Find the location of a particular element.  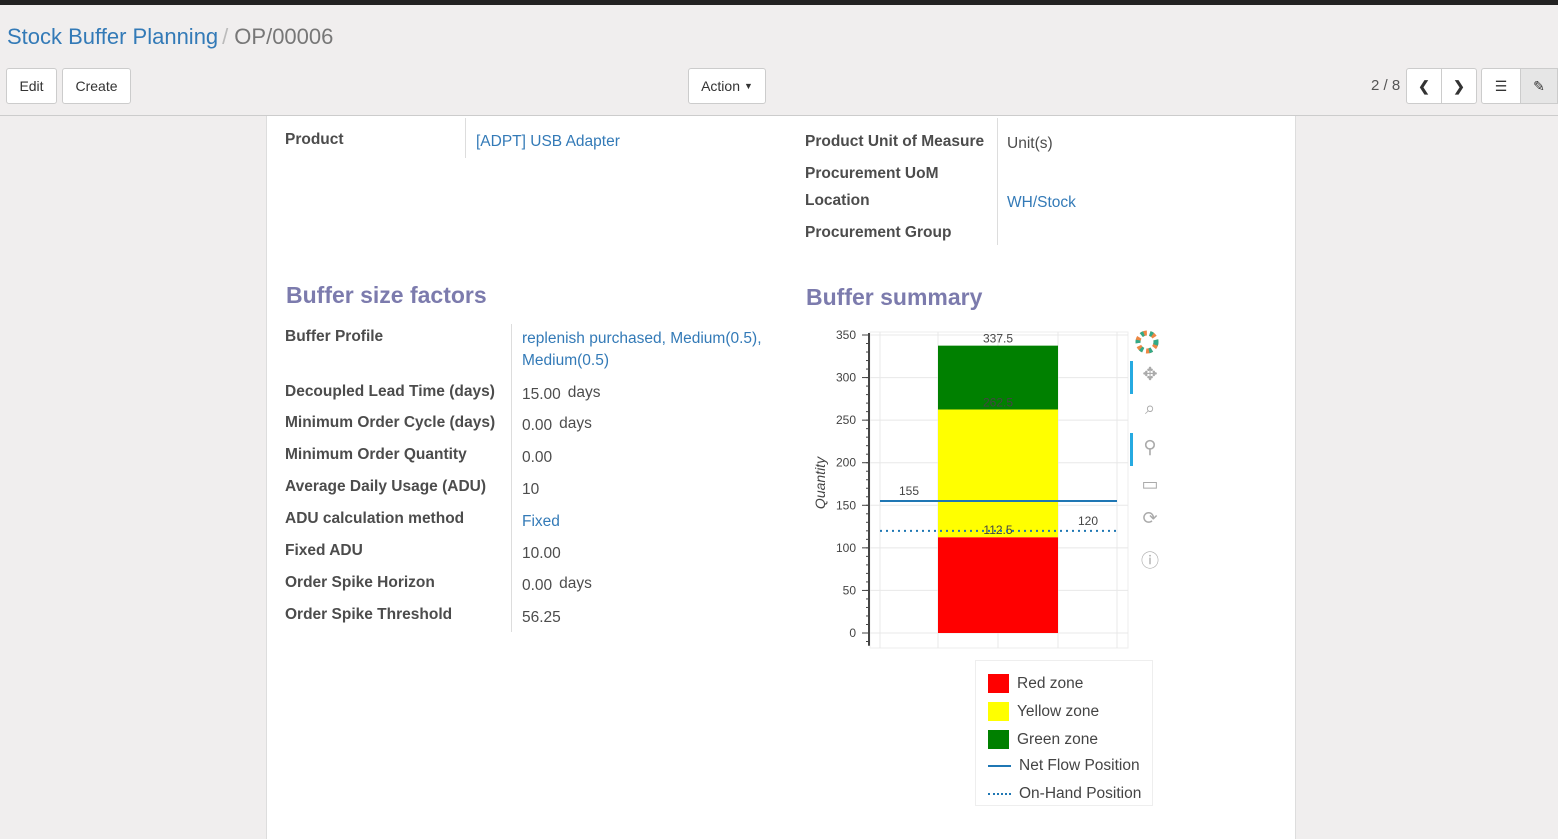

yellow-swatch is located at coordinates (998, 711).